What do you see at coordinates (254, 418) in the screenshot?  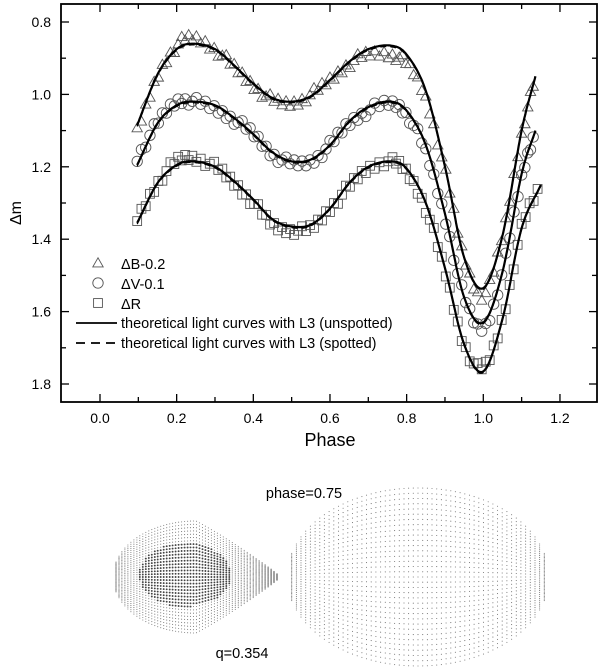 I see `x-tick-label: 0.4` at bounding box center [254, 418].